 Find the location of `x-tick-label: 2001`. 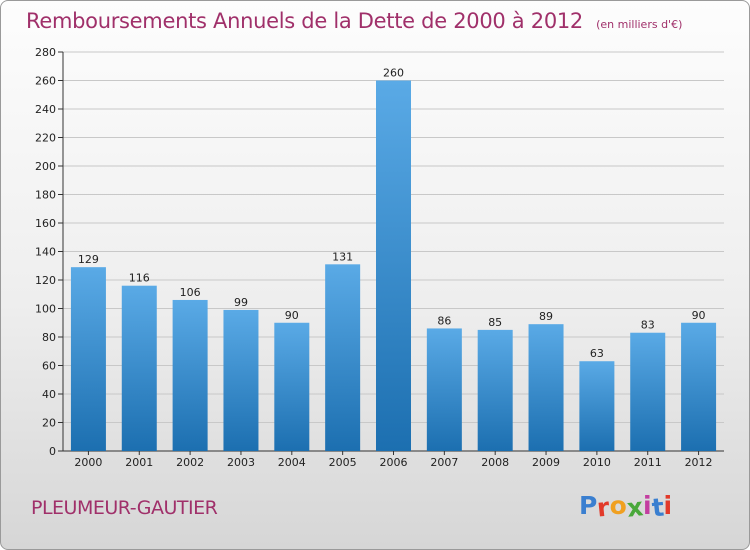

x-tick-label: 2001 is located at coordinates (139, 462).